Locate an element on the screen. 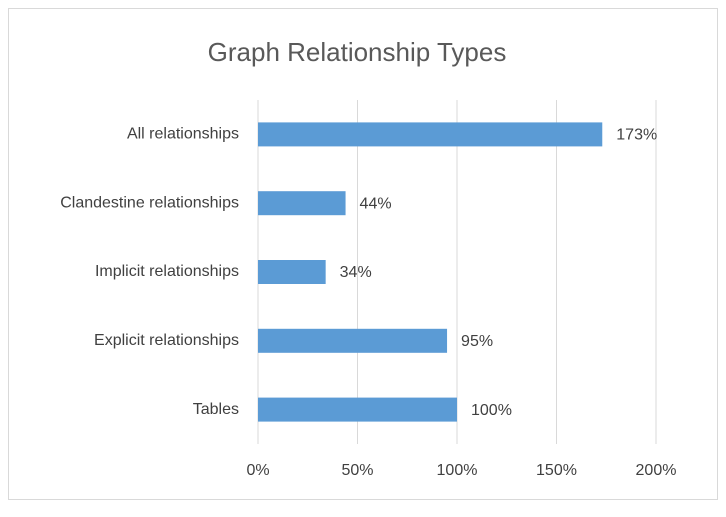  x-tick-label: 150% is located at coordinates (556, 470).